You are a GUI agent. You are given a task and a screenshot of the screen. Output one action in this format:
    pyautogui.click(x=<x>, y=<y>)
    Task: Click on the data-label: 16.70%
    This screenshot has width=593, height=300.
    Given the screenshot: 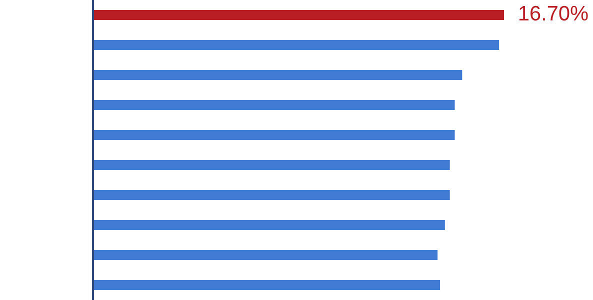 What is the action you would take?
    pyautogui.click(x=553, y=13)
    